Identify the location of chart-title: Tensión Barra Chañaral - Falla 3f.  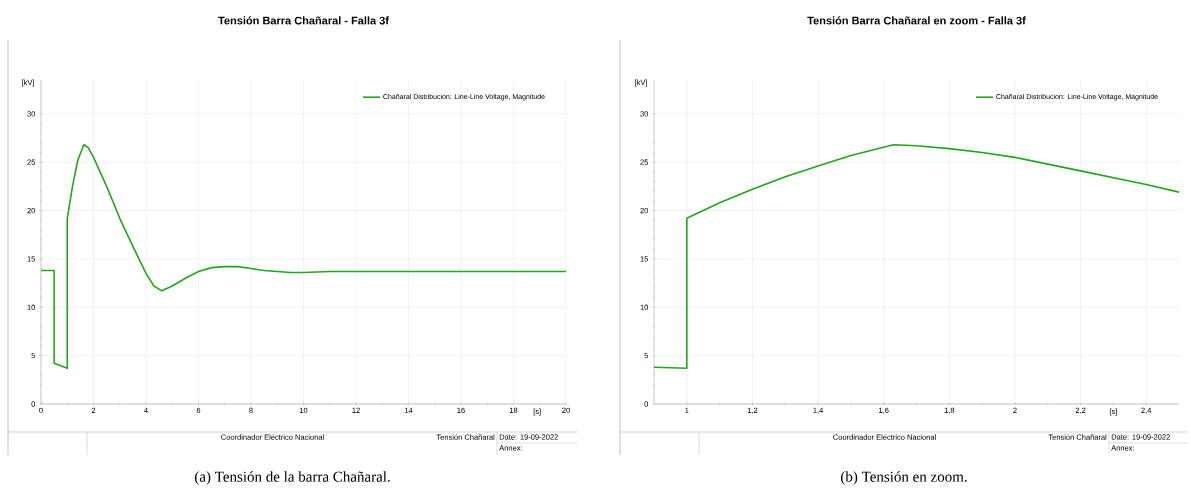
(303, 20).